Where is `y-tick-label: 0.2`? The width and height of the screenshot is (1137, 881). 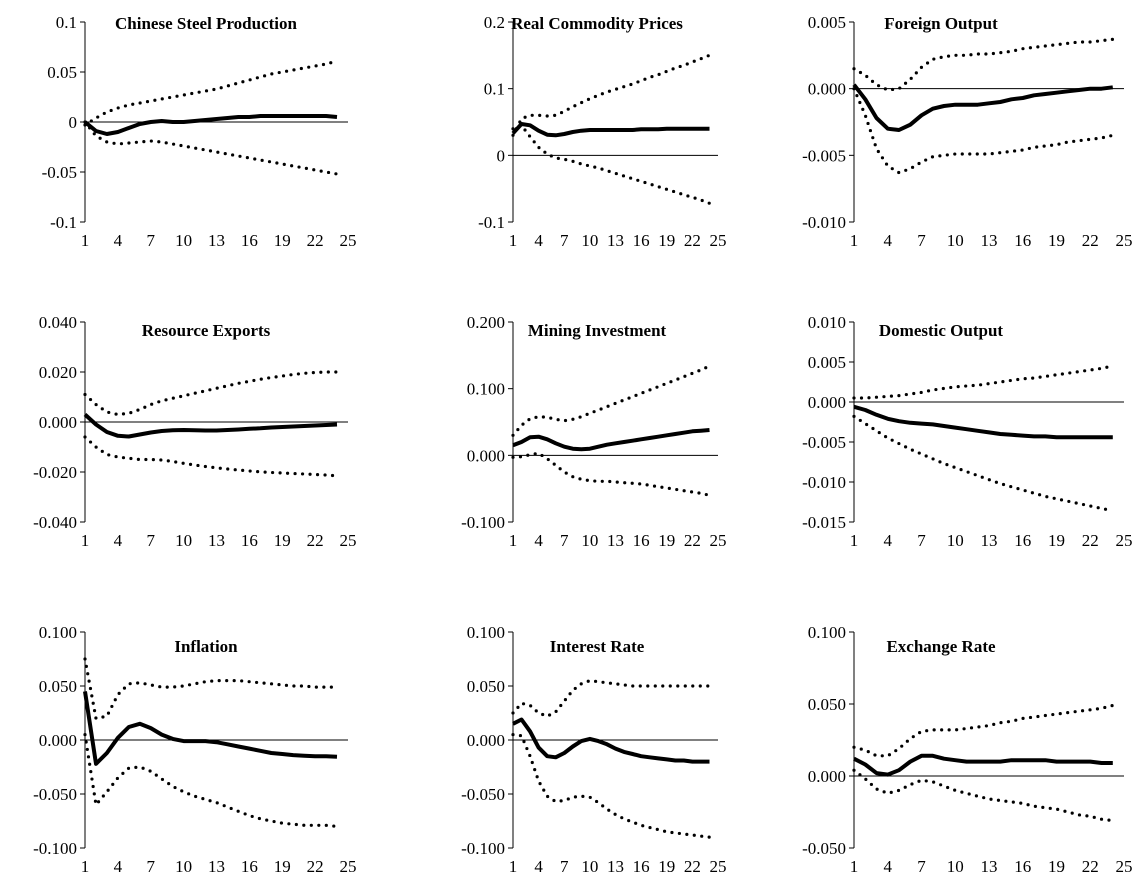
y-tick-label: 0.2 is located at coordinates (494, 22).